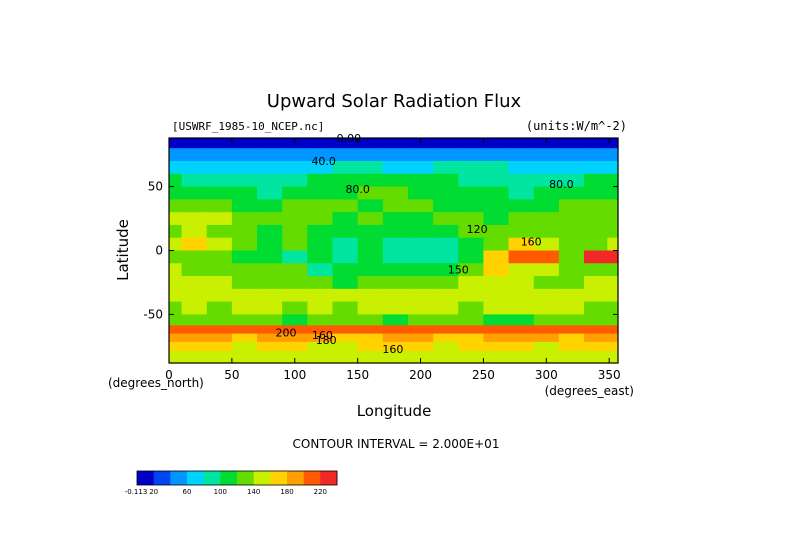 The width and height of the screenshot is (789, 558). I want to click on colorbar-label: 140, so click(253, 492).